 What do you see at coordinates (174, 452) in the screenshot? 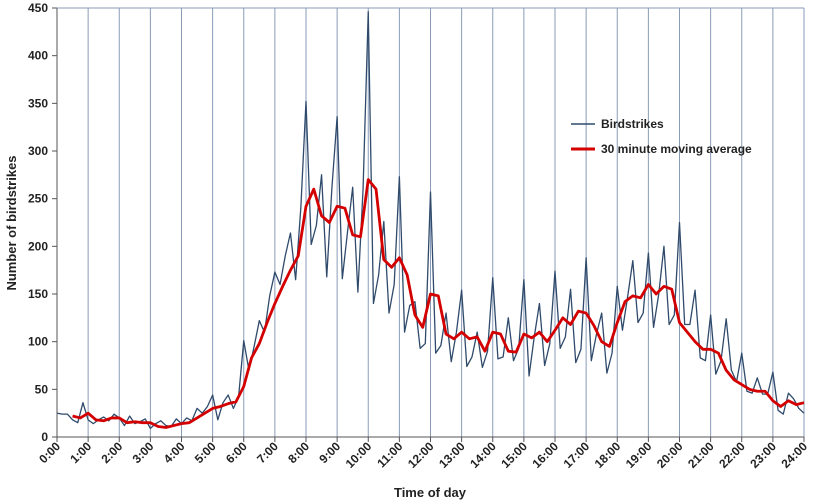
I see `x-tick-label: 4:00` at bounding box center [174, 452].